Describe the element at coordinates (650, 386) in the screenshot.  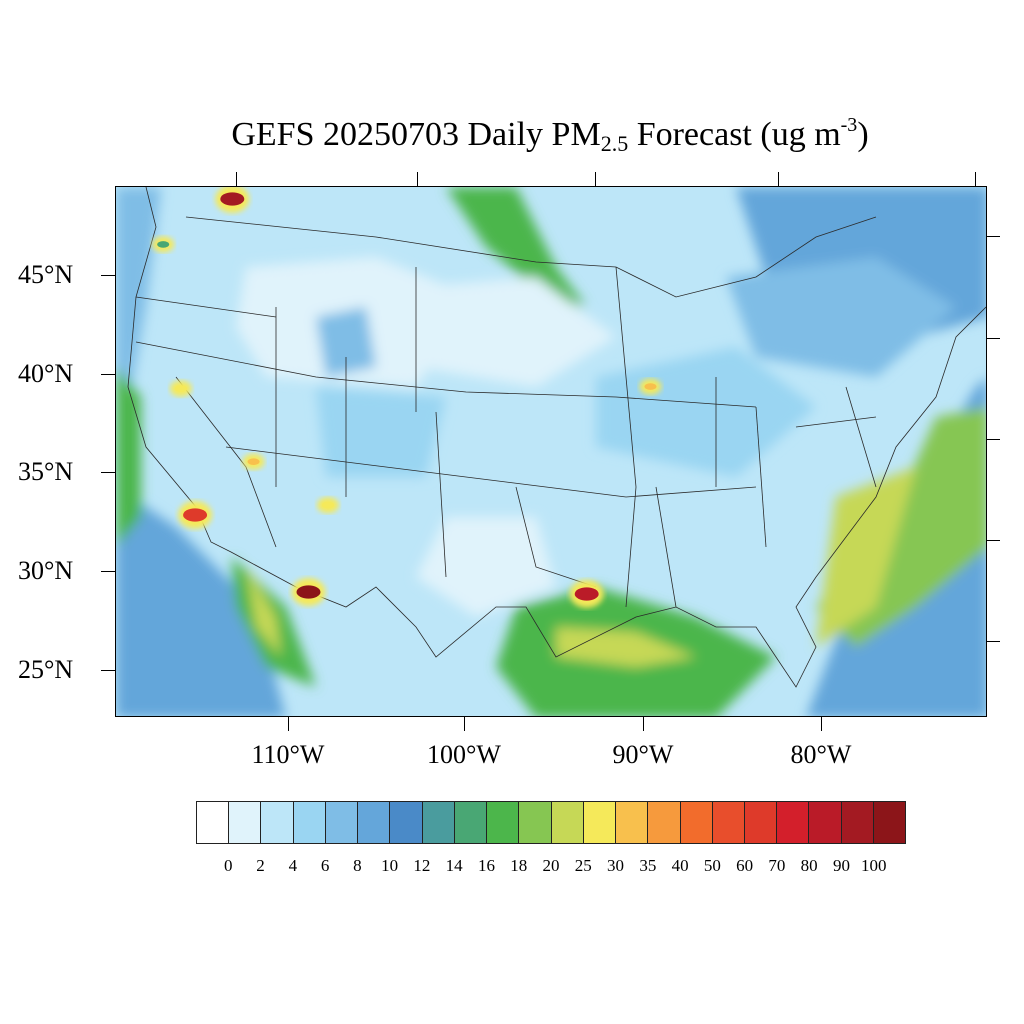
I see `hotspot-illinois` at that location.